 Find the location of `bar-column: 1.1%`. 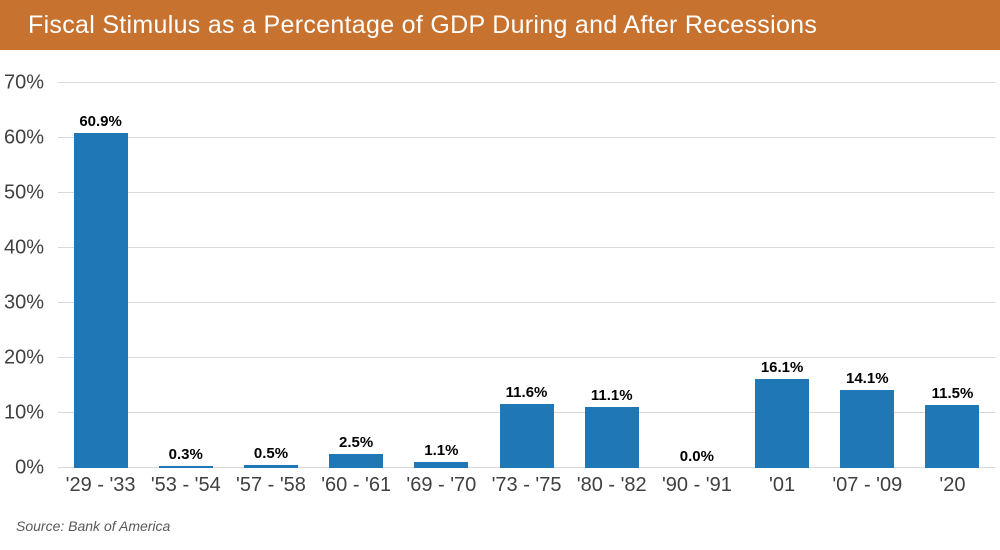

bar-column: 1.1% is located at coordinates (441, 275).